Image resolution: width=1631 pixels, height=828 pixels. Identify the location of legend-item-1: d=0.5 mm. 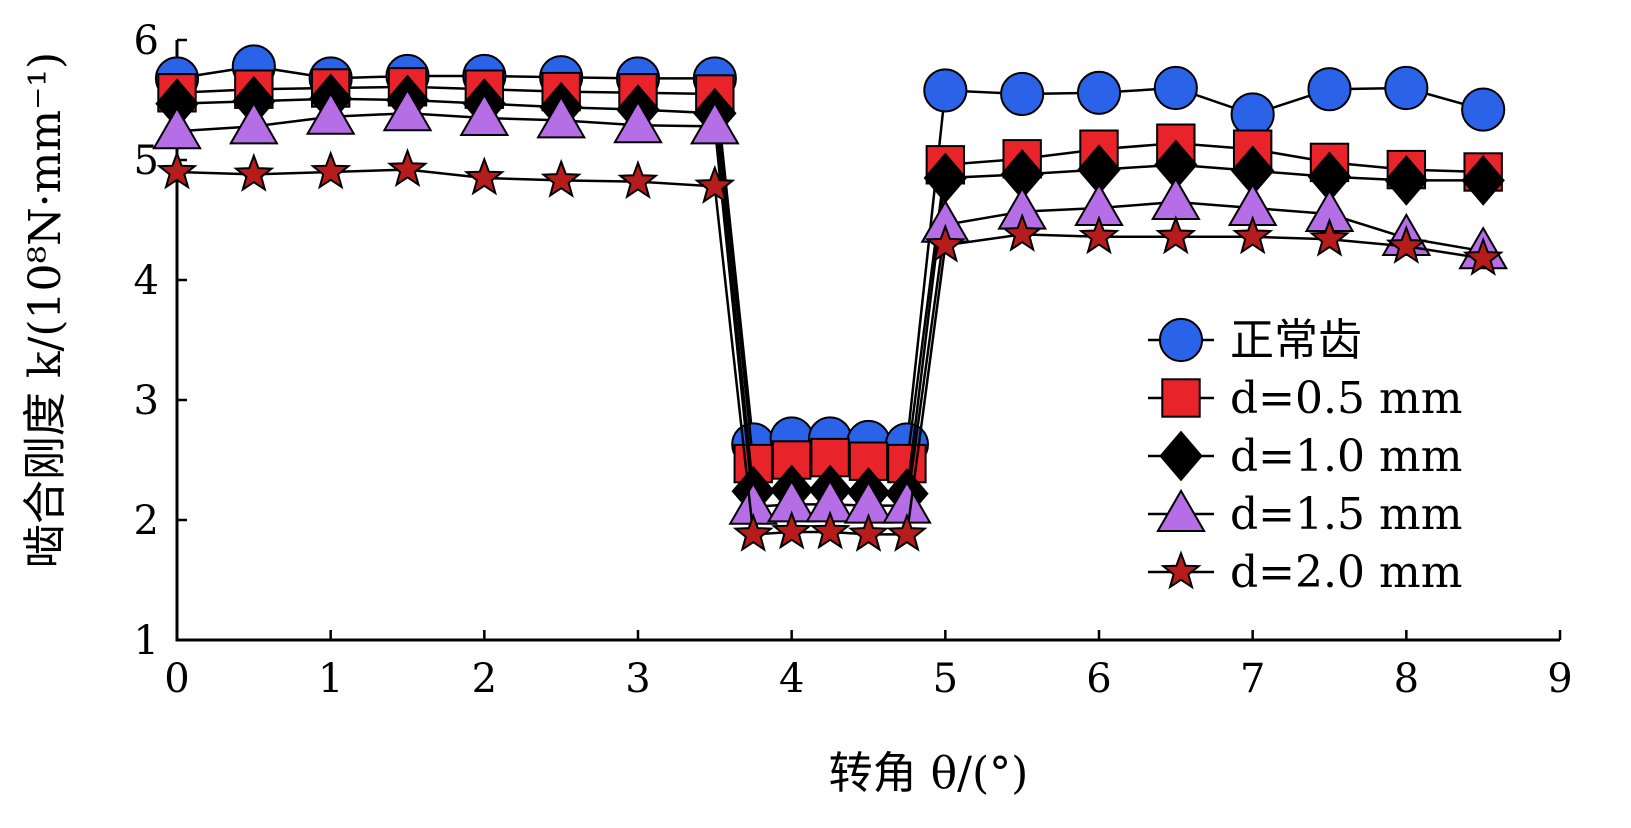
(1305, 398).